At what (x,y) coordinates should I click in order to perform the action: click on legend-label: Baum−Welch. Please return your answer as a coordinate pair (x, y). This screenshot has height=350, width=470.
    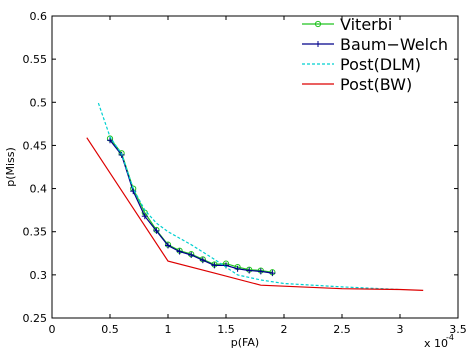
    Looking at the image, I should click on (394, 44).